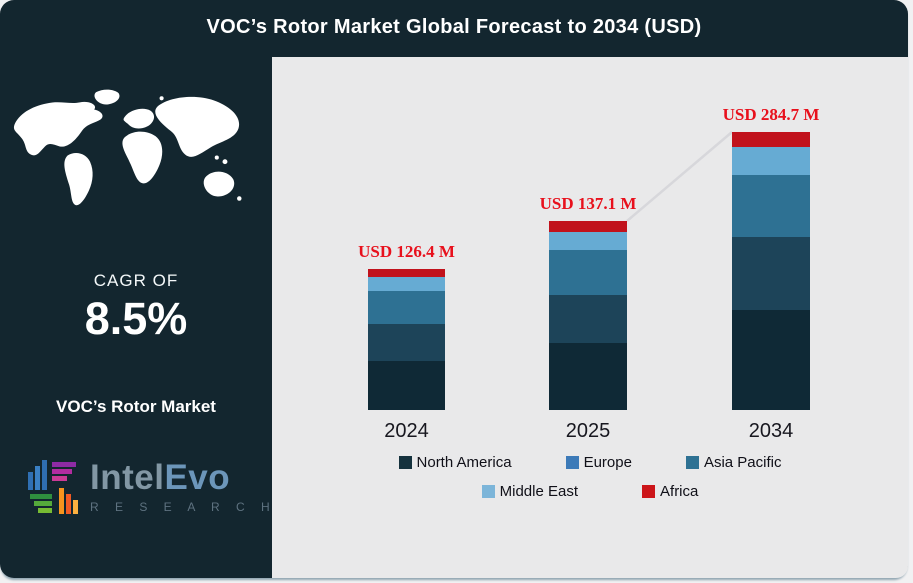 The image size is (913, 583). Describe the element at coordinates (539, 491) in the screenshot. I see `legend-label-middle-east: Middle East` at that location.